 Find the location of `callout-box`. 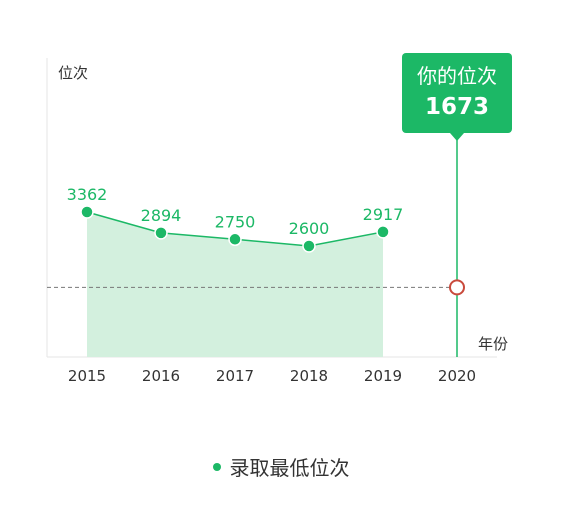

callout-box is located at coordinates (457, 93).